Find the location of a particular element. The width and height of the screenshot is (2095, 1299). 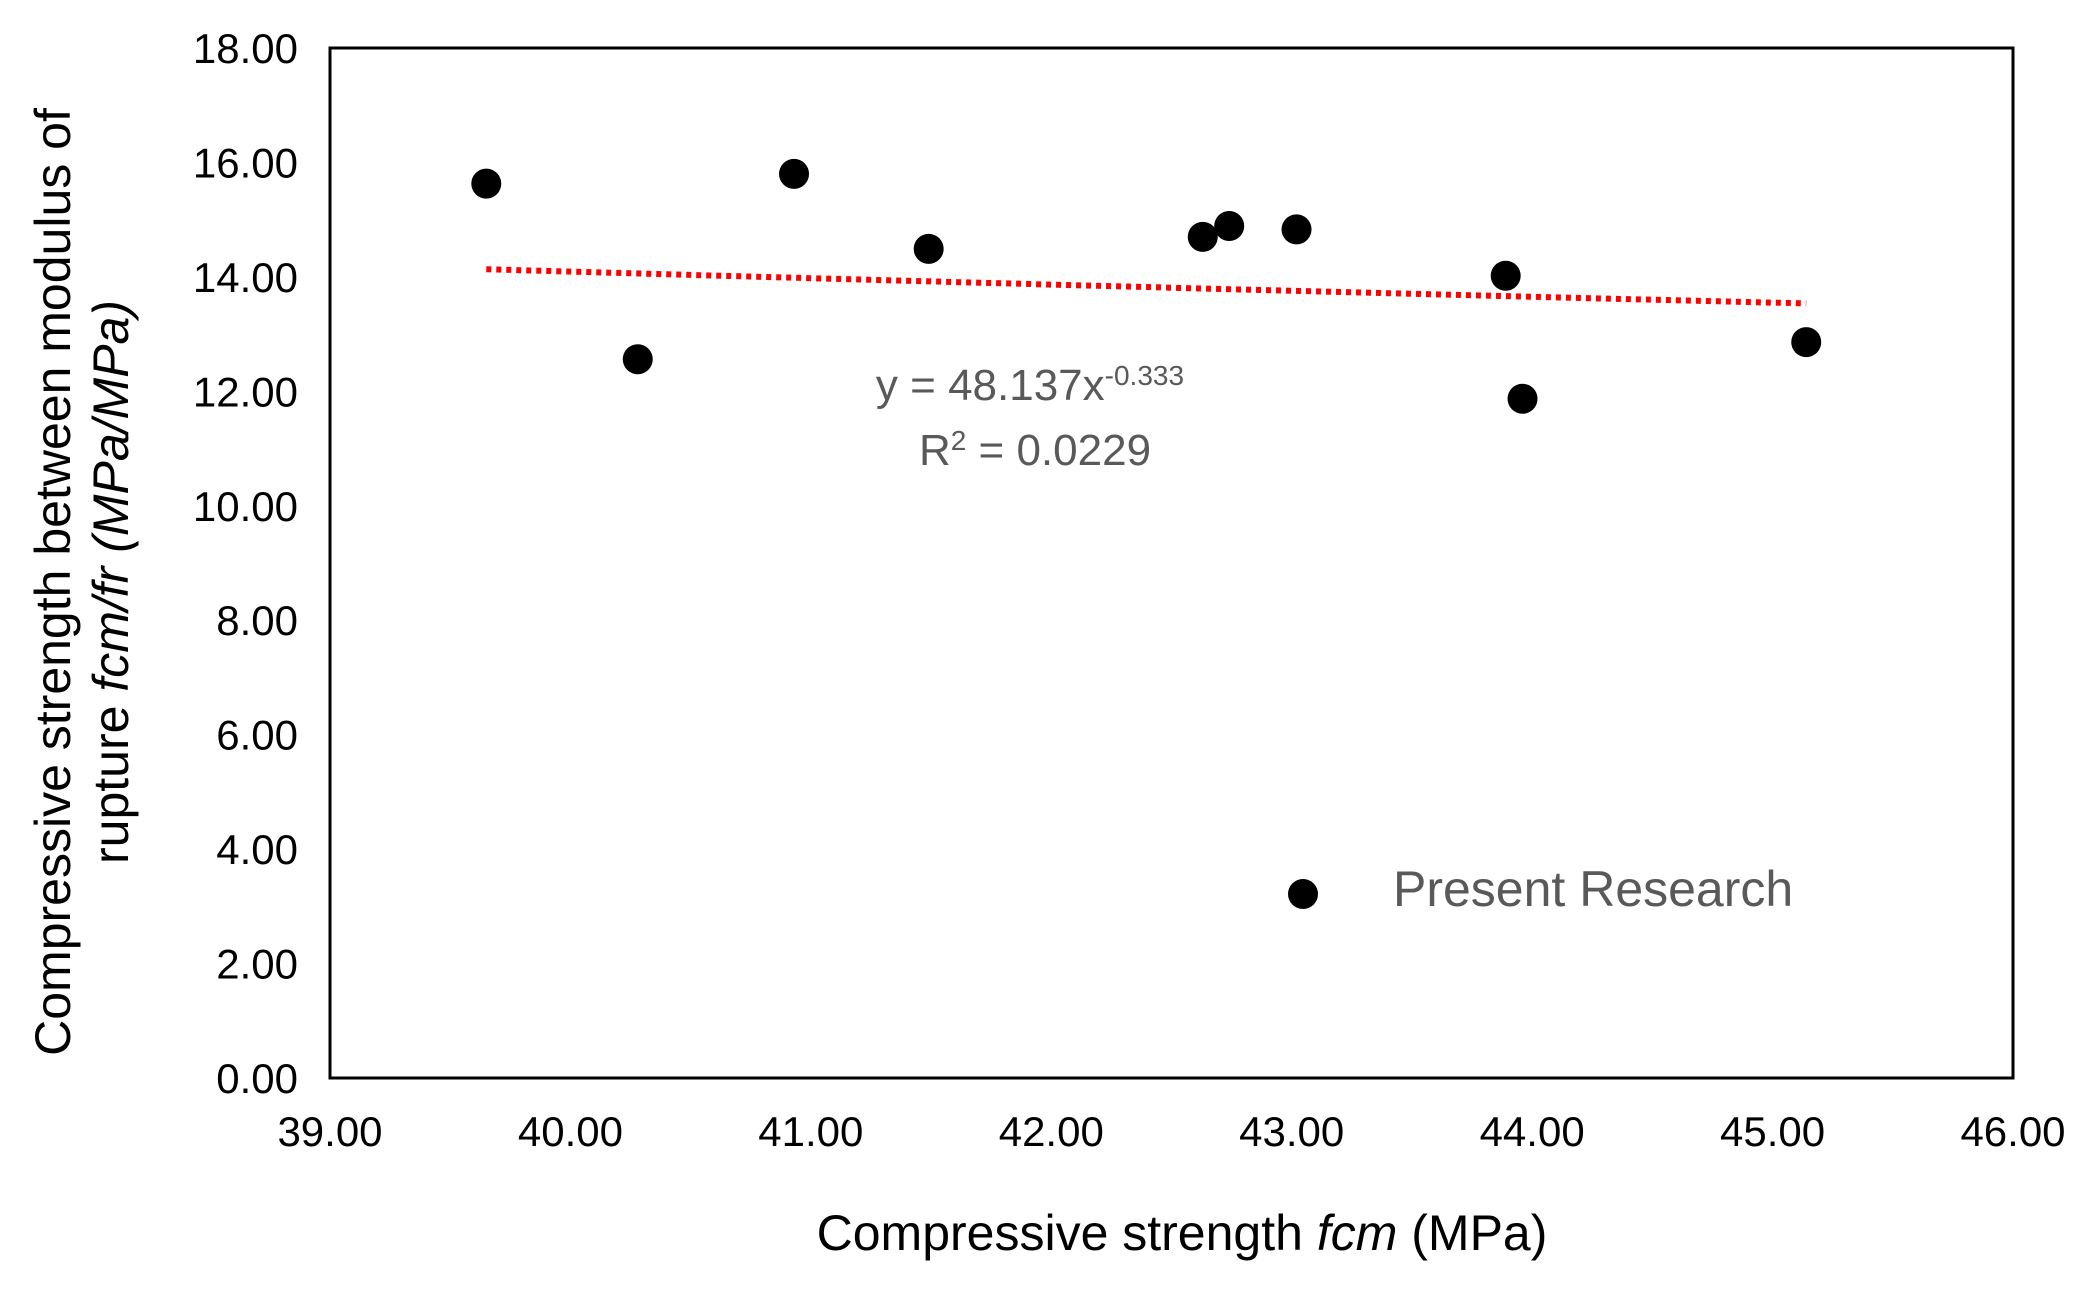

y-axis-title-line2: rupture fcm/fr (MPa/MPa) is located at coordinates (111, 582).